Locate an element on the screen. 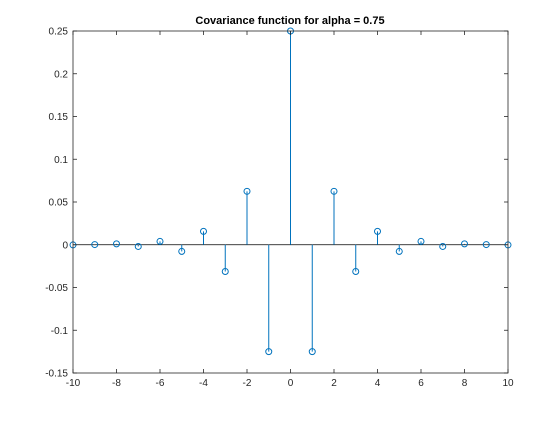  x-tick-label: 6 is located at coordinates (421, 383).